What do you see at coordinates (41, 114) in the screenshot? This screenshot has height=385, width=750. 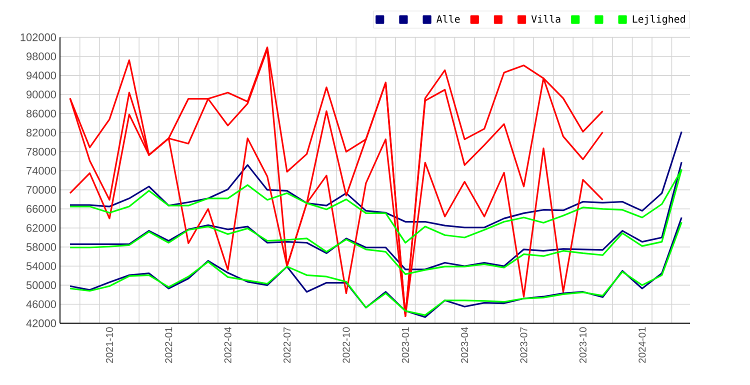 I see `y-tick-label: 86000` at bounding box center [41, 114].